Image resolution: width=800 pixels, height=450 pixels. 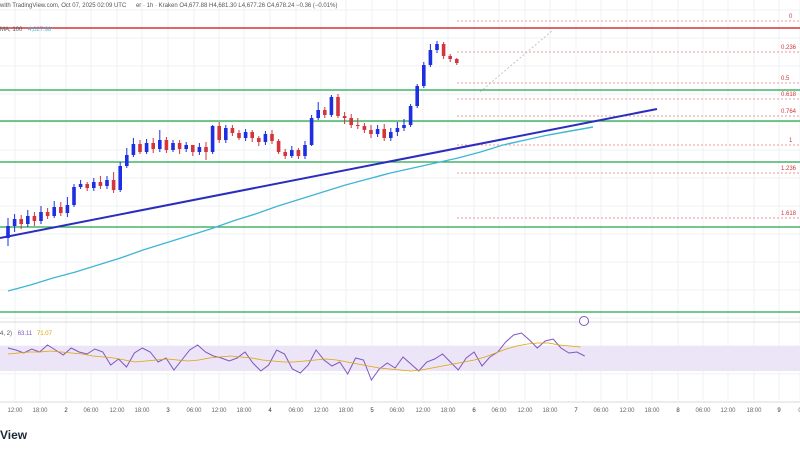 I want to click on rsi-ma-value: 71.07, so click(x=44, y=334).